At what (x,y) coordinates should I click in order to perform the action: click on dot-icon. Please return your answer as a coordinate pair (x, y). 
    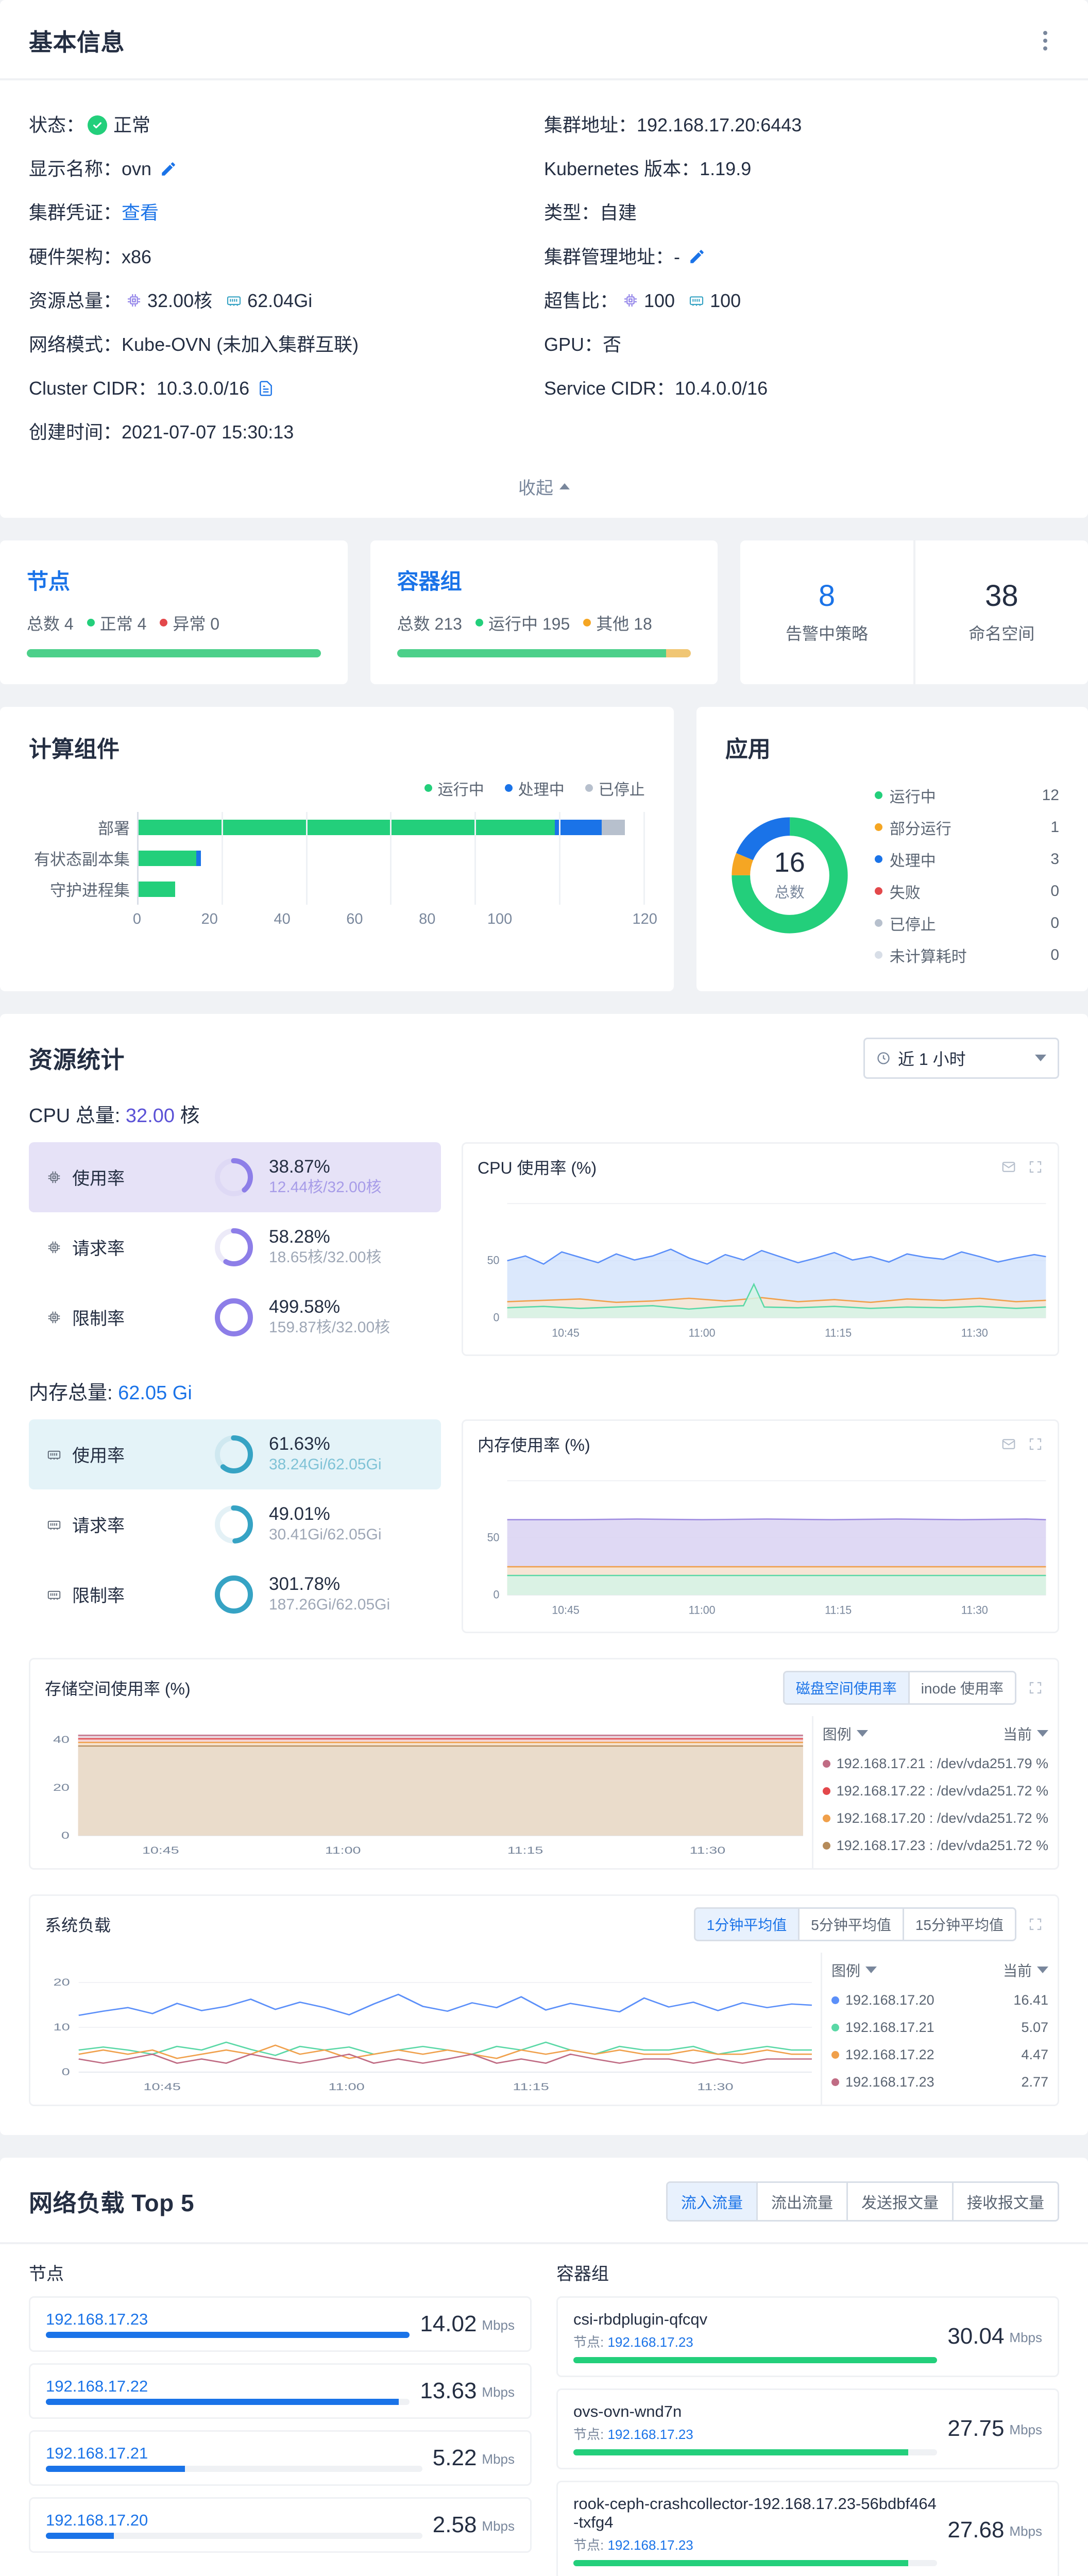
    Looking at the image, I should click on (1045, 33).